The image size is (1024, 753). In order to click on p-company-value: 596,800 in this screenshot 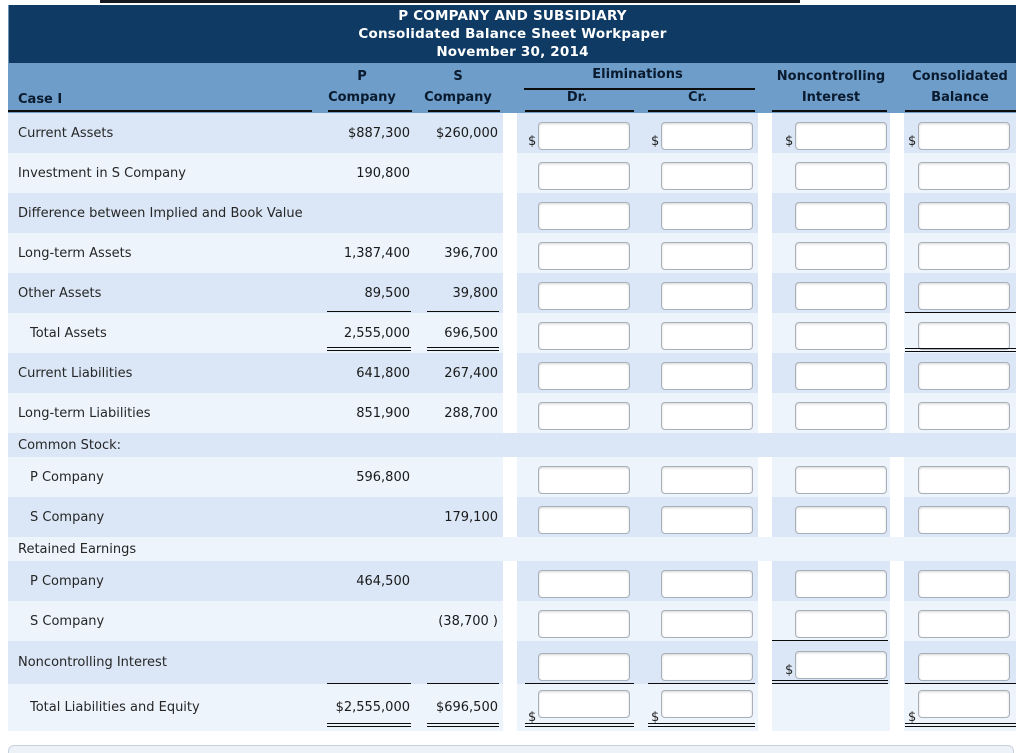, I will do `click(383, 477)`.